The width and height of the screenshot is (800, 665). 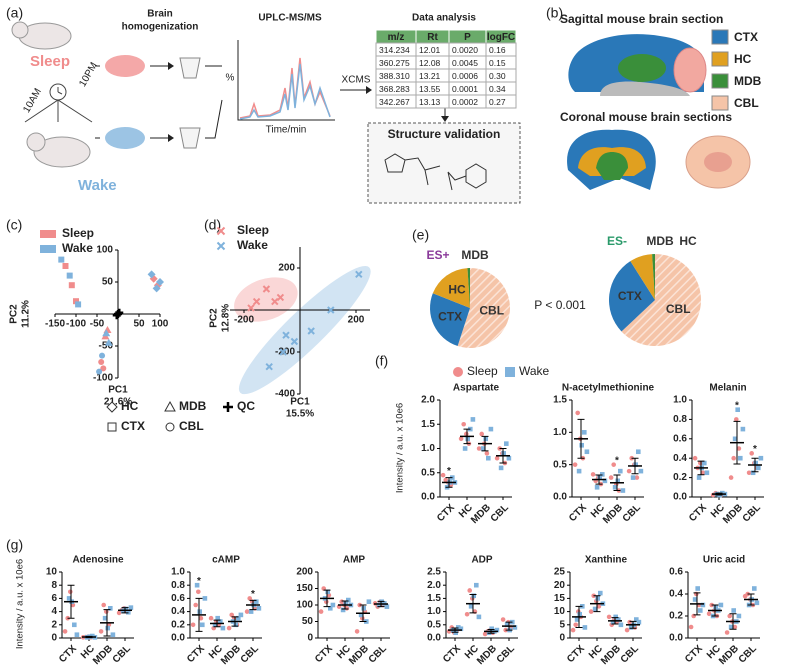 What do you see at coordinates (253, 594) in the screenshot?
I see `significance: *` at bounding box center [253, 594].